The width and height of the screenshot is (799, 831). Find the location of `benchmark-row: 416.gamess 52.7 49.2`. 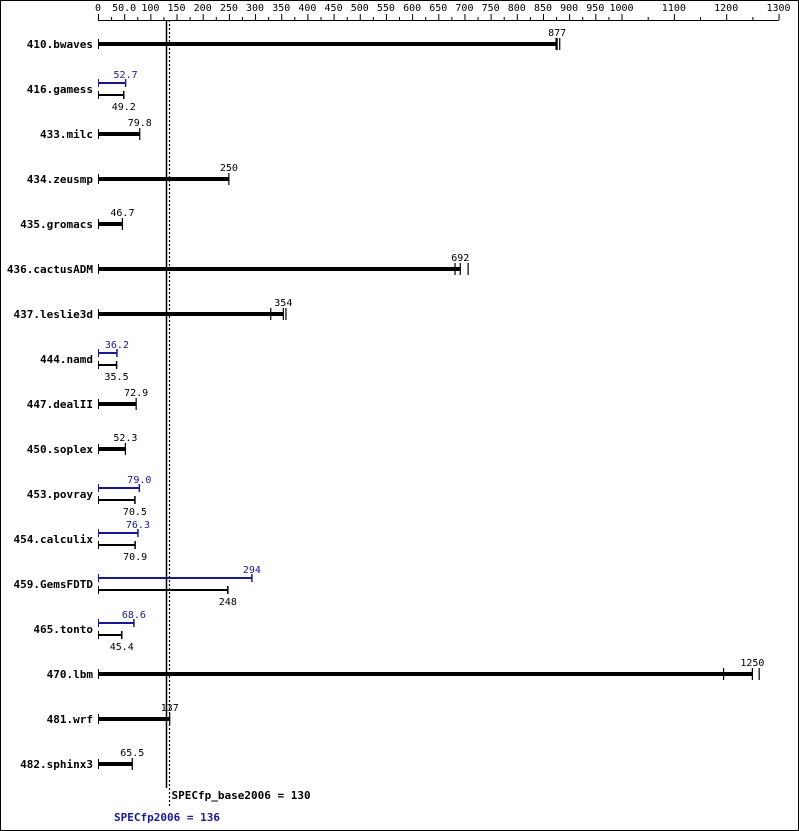

benchmark-row: 416.gamess 52.7 49.2 is located at coordinates (82, 91).